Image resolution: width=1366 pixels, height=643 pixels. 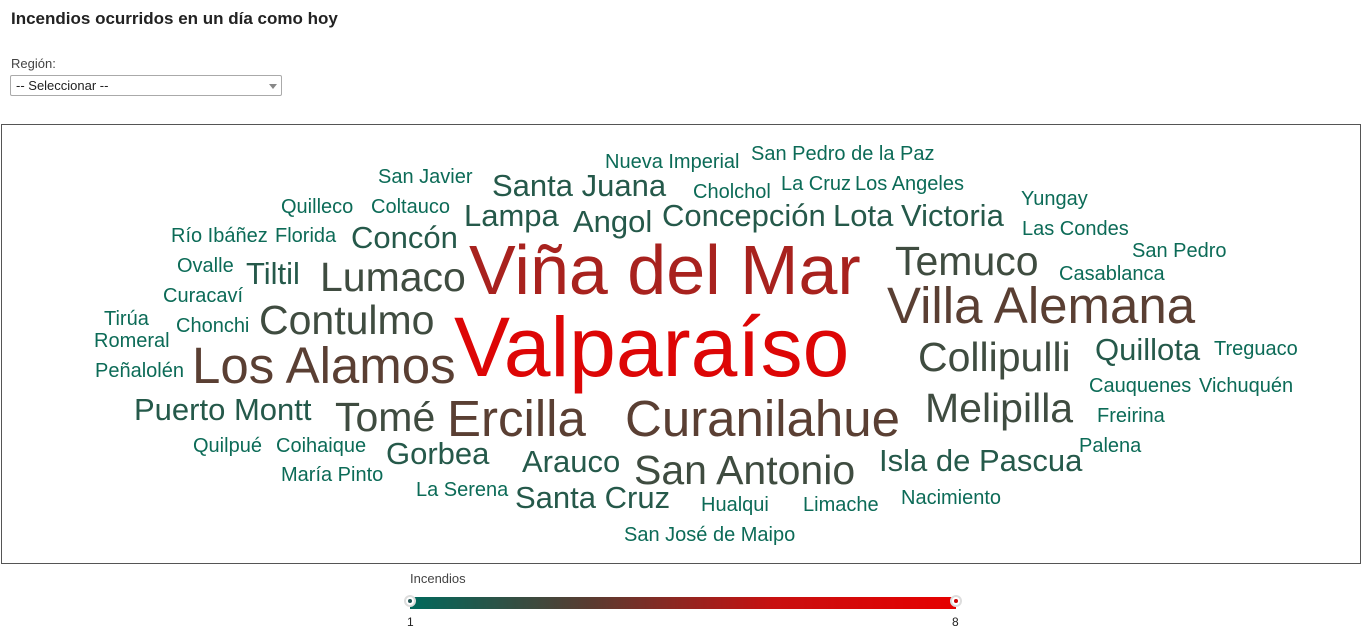 What do you see at coordinates (126, 319) in the screenshot?
I see `word-tirua: Tirúa` at bounding box center [126, 319].